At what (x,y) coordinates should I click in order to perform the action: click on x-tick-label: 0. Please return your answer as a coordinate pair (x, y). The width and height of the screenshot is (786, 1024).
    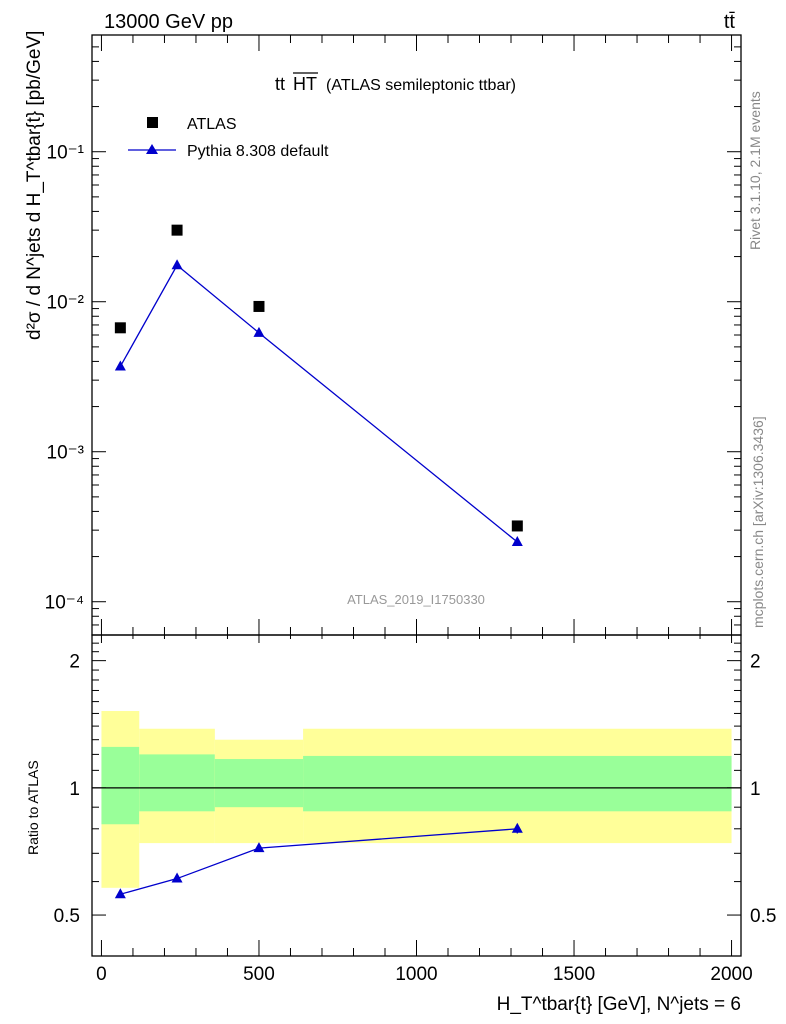
    Looking at the image, I should click on (101, 974).